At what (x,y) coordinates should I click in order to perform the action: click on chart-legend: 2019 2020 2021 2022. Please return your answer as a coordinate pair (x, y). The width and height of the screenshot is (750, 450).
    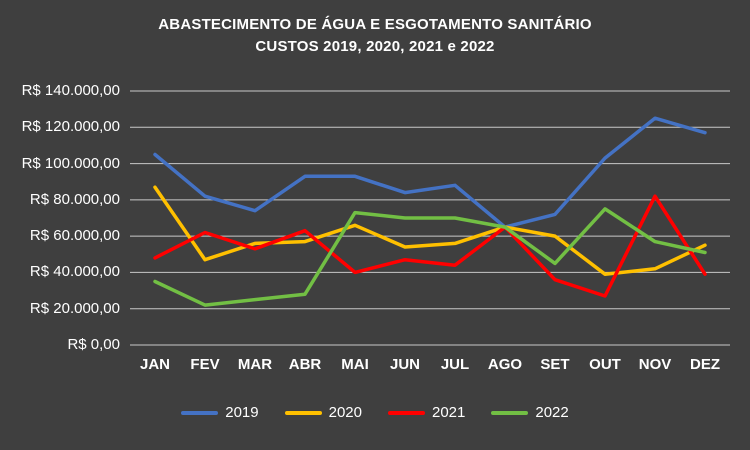
    Looking at the image, I should click on (375, 412).